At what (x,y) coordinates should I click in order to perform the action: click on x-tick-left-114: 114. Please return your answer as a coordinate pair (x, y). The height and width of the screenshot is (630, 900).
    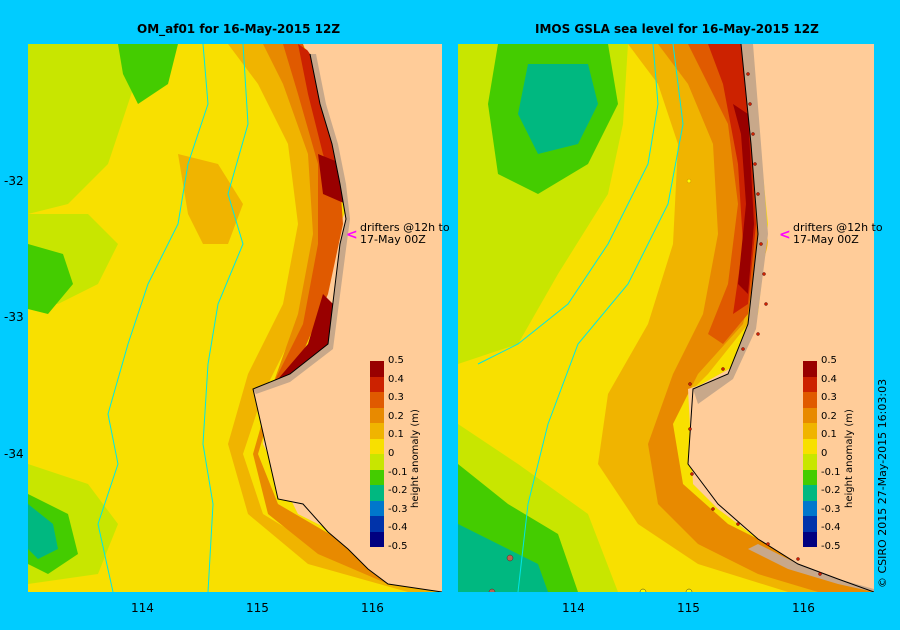
    Looking at the image, I should click on (142, 608).